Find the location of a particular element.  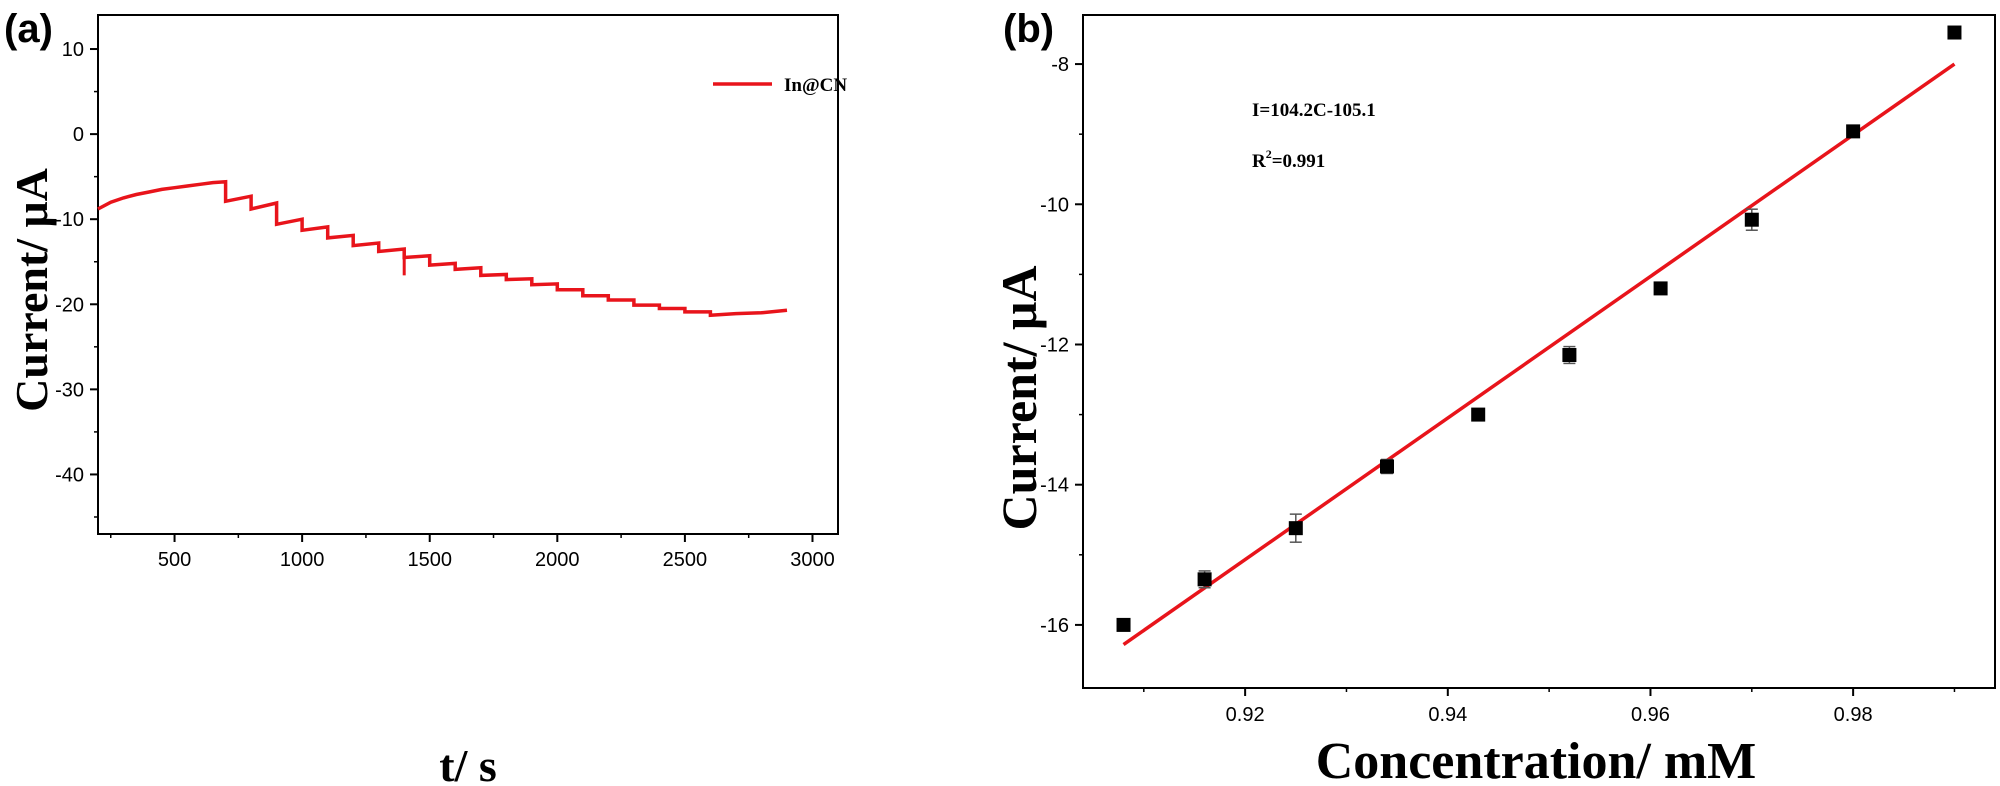

b-y-tick-label: -8 is located at coordinates (1060, 65).